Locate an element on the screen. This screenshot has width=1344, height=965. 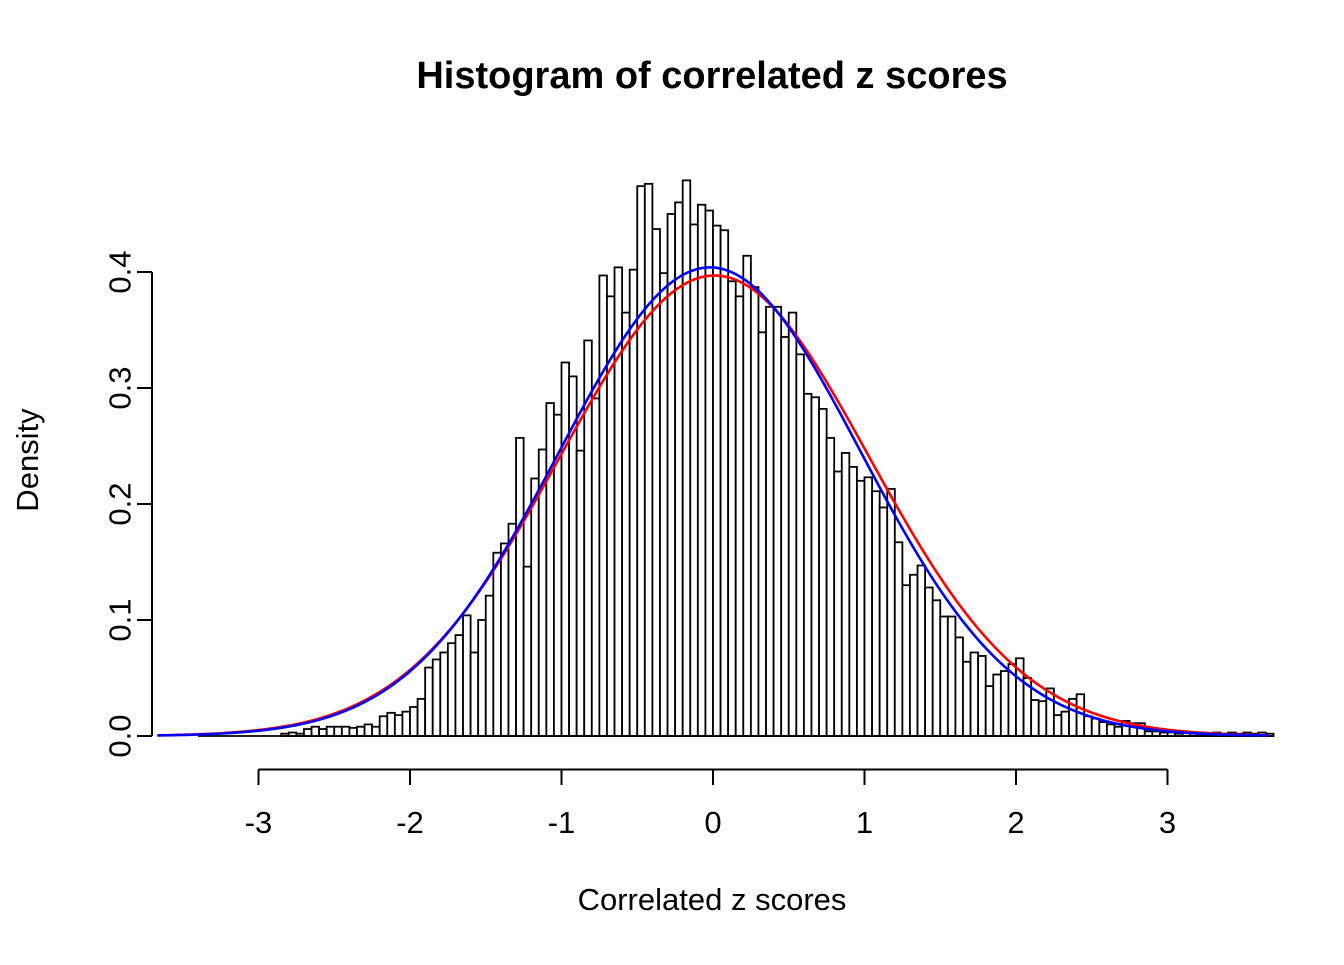
y-tick-label-0.2: 0.2 is located at coordinates (120, 503).